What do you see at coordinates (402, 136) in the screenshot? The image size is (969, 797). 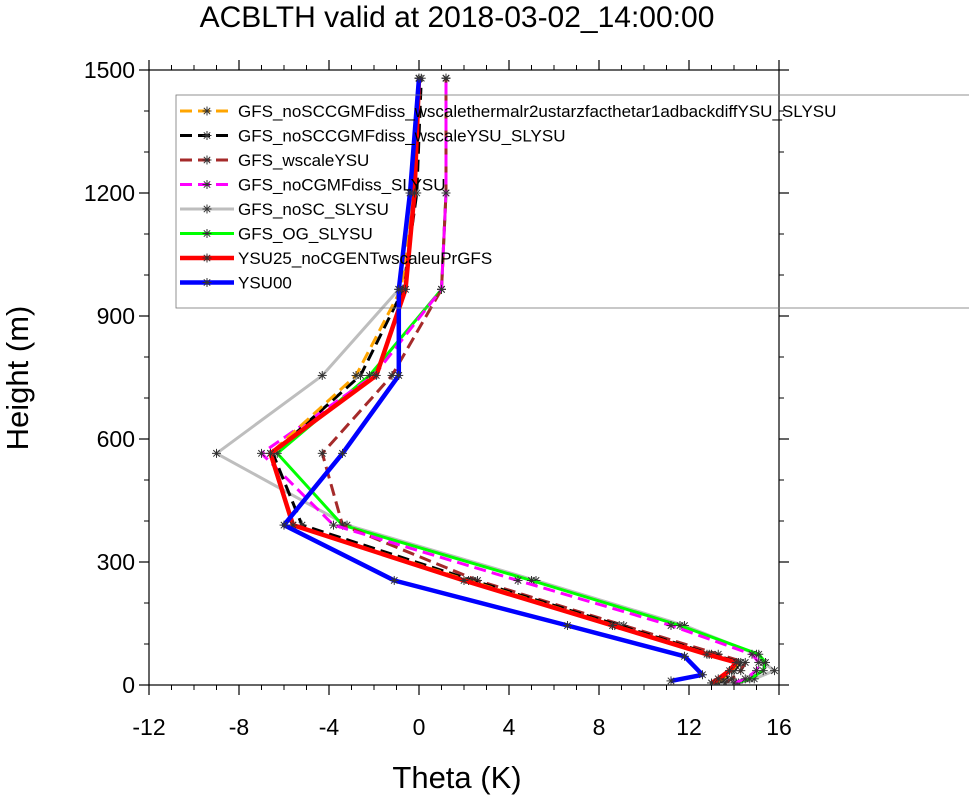 I see `legend-label: GFS_noSCCGMFdiss_wscaleYSU_SLYSU` at bounding box center [402, 136].